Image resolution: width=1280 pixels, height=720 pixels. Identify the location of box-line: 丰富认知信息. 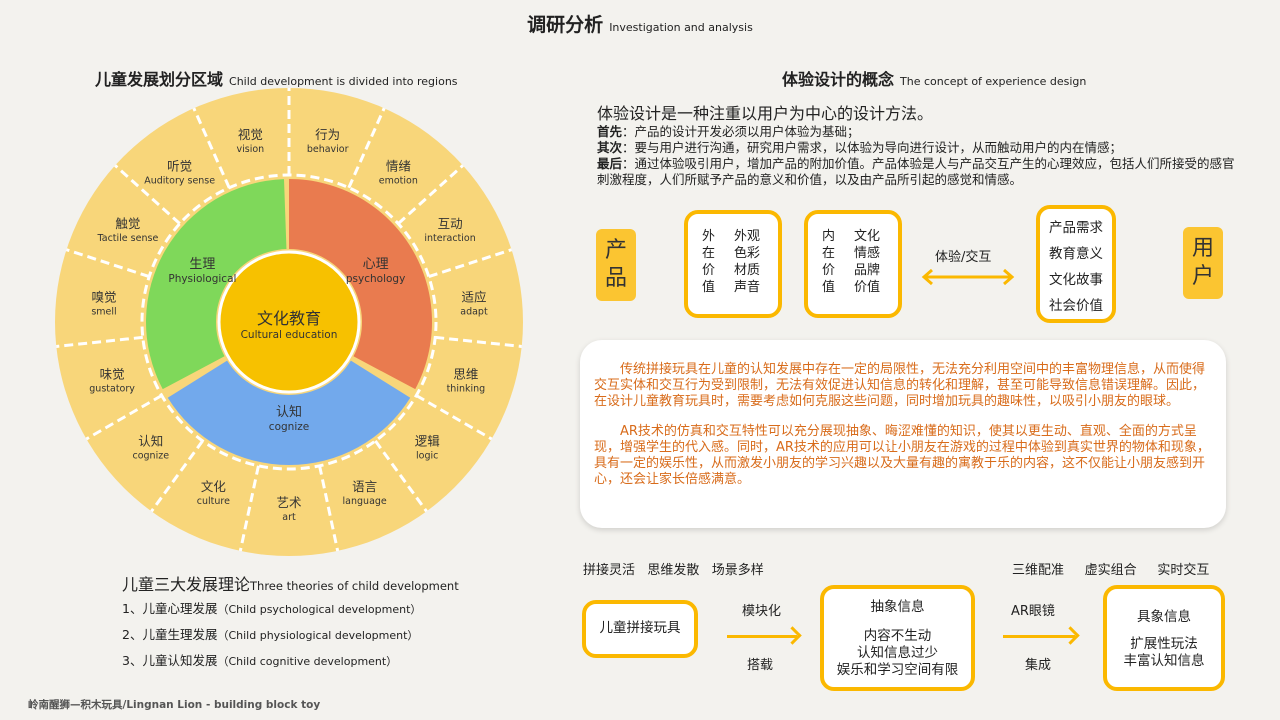
(1164, 661).